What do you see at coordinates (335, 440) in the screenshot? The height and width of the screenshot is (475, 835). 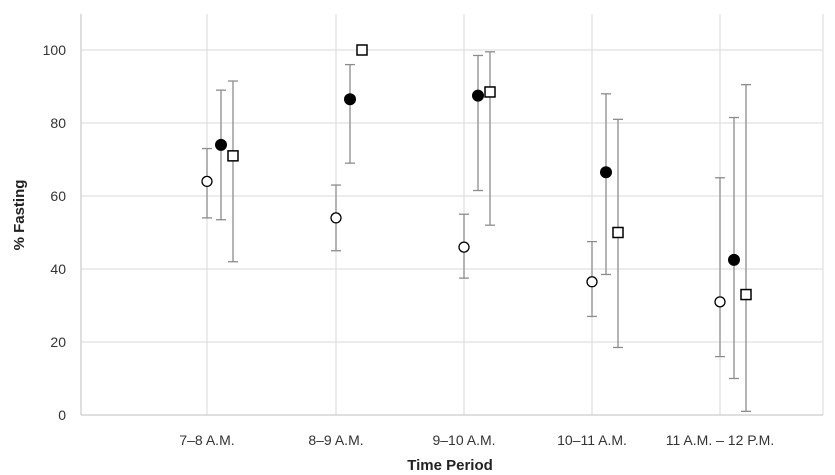 I see `x-tick-label: 8–9 A.M.` at bounding box center [335, 440].